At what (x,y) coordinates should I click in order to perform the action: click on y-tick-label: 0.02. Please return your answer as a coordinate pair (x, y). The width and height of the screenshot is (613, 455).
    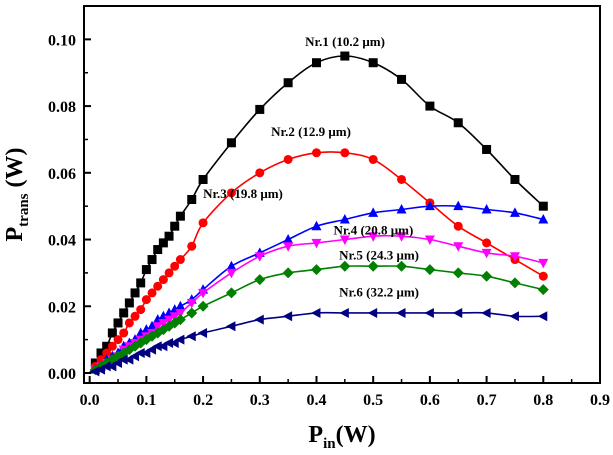
    Looking at the image, I should click on (62, 307).